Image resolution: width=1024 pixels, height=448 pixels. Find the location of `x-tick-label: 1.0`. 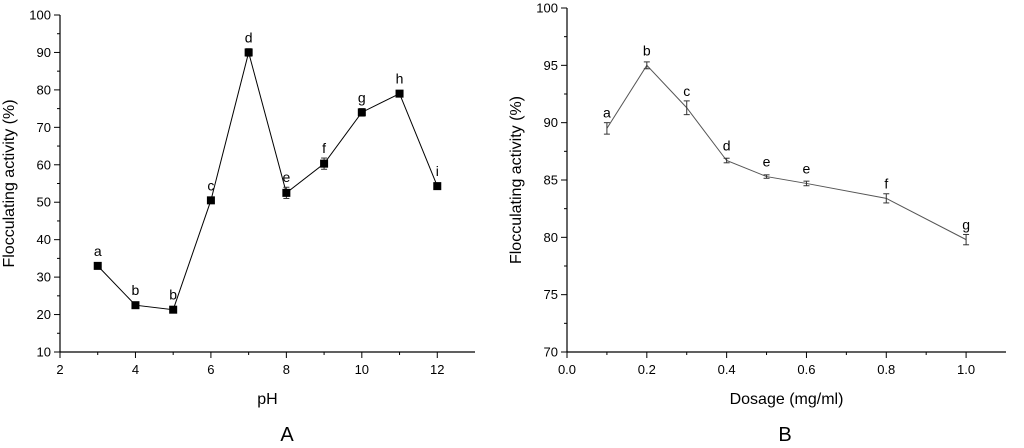

x-tick-label: 1.0 is located at coordinates (966, 369).